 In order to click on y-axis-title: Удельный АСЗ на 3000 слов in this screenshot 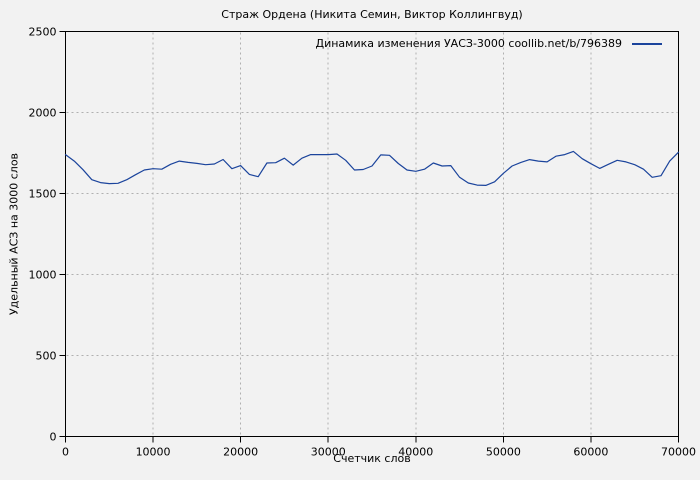, I will do `click(14, 234)`.